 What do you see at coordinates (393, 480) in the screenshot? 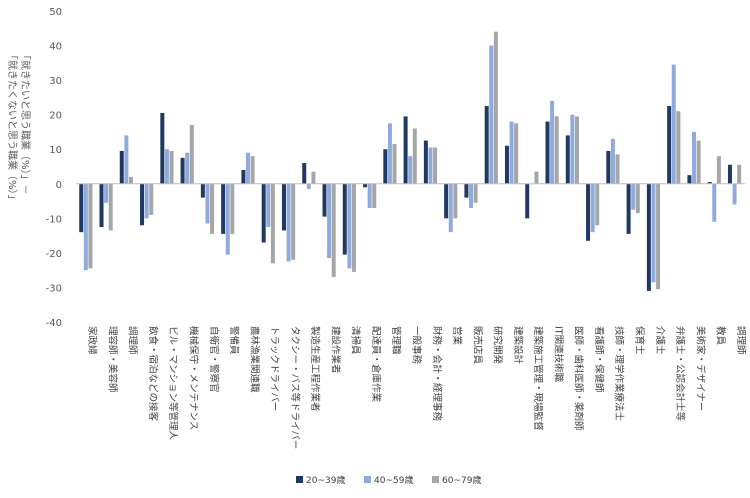
I see `legend-label-2: 40~59歳` at bounding box center [393, 480].